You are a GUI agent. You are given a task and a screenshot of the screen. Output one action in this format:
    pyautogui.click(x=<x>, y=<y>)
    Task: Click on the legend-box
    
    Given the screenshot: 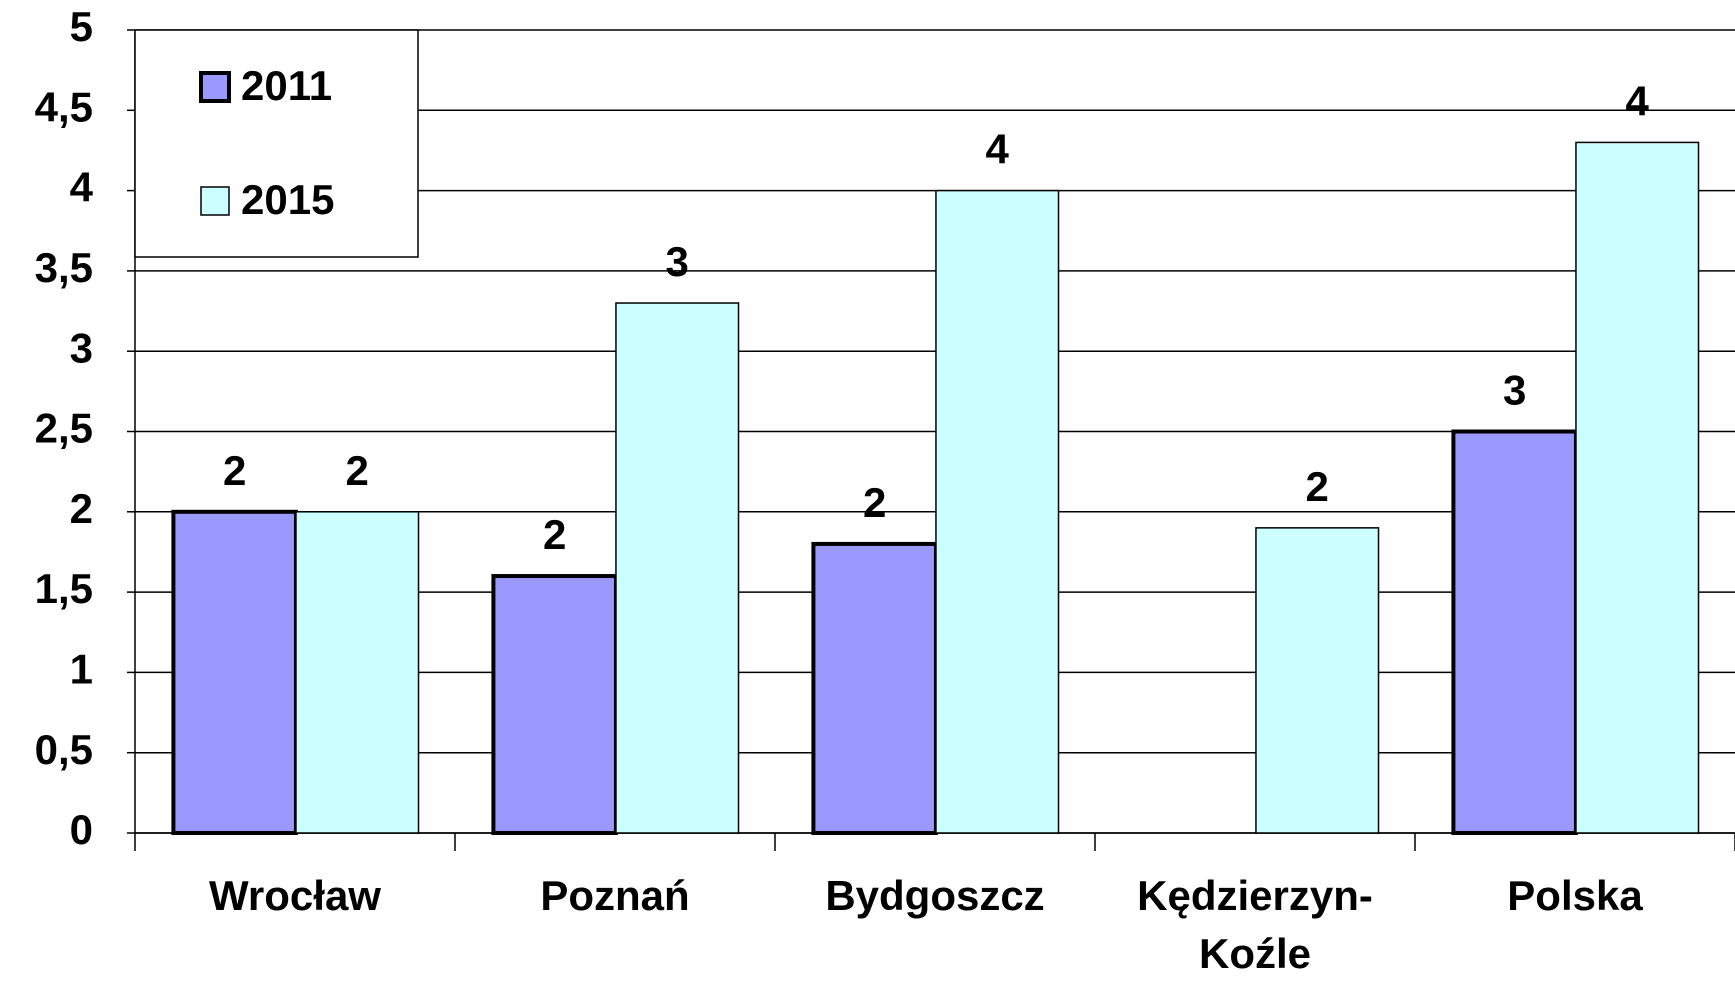 What is the action you would take?
    pyautogui.click(x=276, y=143)
    